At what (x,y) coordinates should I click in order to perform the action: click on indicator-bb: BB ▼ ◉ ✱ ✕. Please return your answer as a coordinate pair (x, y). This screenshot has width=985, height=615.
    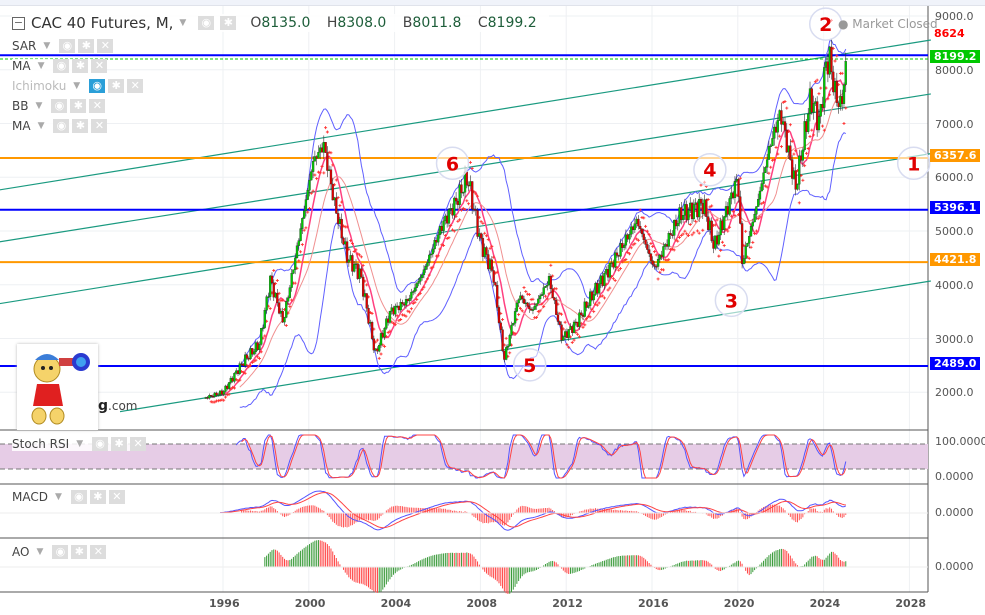
    Looking at the image, I should click on (59, 106).